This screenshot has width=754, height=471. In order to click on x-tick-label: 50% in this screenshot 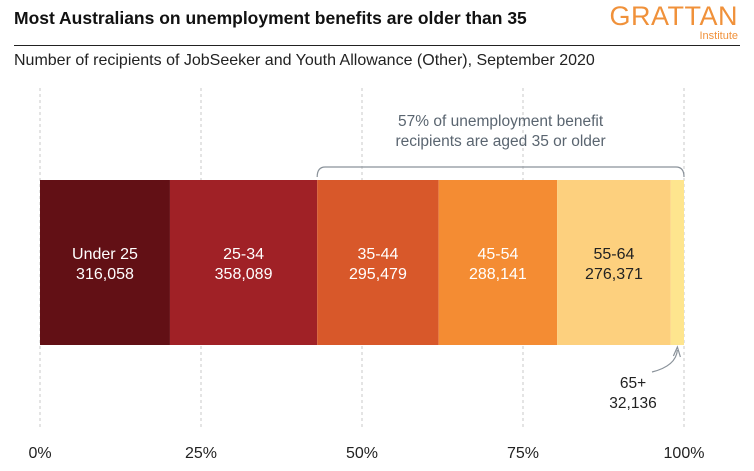, I will do `click(362, 453)`.